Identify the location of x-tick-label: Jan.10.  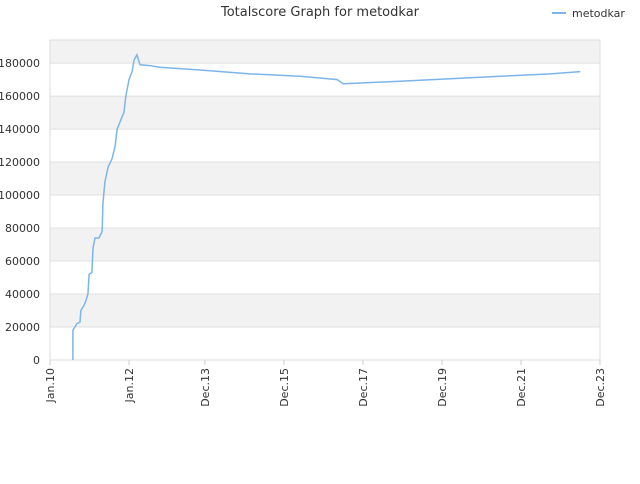
(50, 385).